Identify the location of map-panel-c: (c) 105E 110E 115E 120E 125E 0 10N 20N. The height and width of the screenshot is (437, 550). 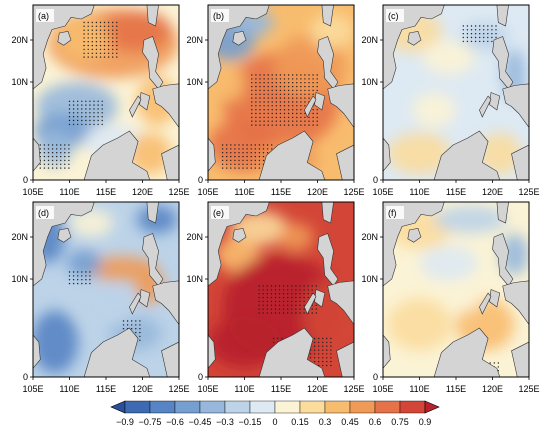
(450, 100).